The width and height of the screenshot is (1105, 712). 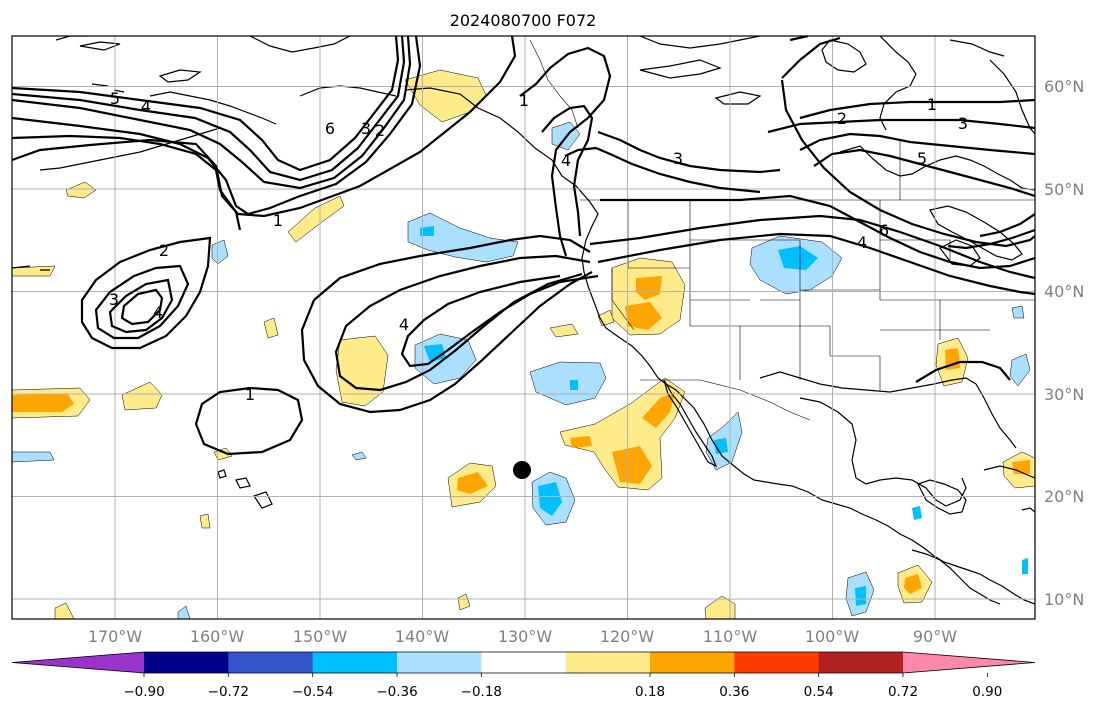 What do you see at coordinates (832, 636) in the screenshot?
I see `lon-tick-label: 100°W` at bounding box center [832, 636].